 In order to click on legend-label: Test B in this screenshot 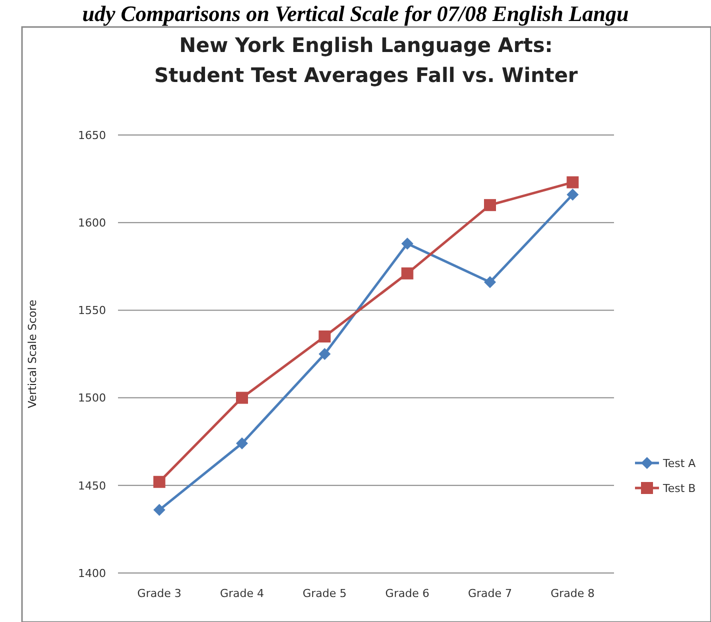, I will do `click(679, 488)`.